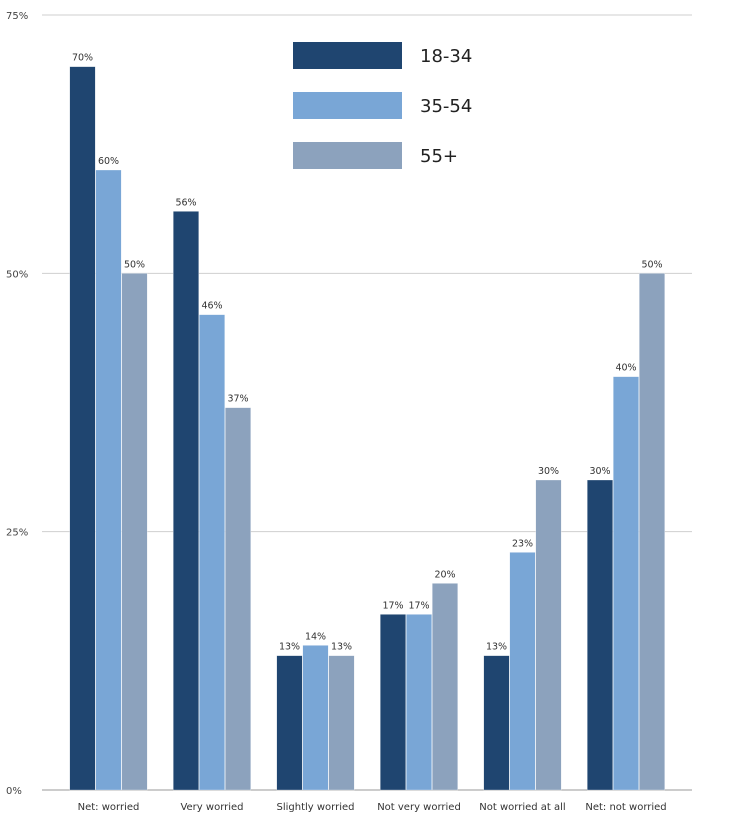  Describe the element at coordinates (108, 161) in the screenshot. I see `data-label: 60%` at that location.